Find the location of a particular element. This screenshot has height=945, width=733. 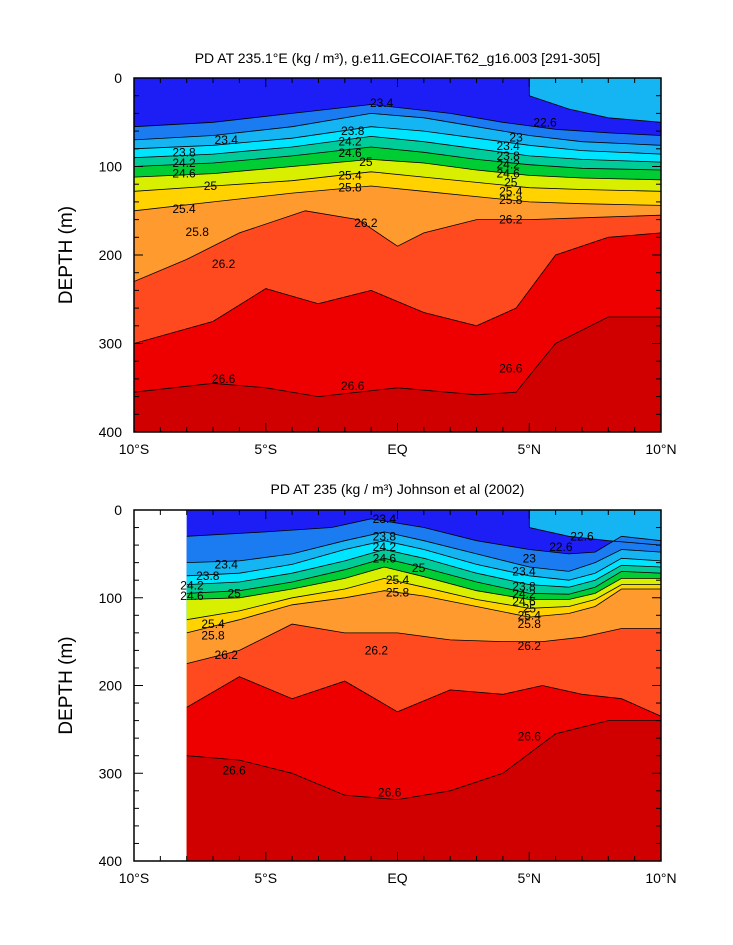

chart-title: PD AT 235 (kg / m³) Johnson et al (2002) is located at coordinates (398, 489).